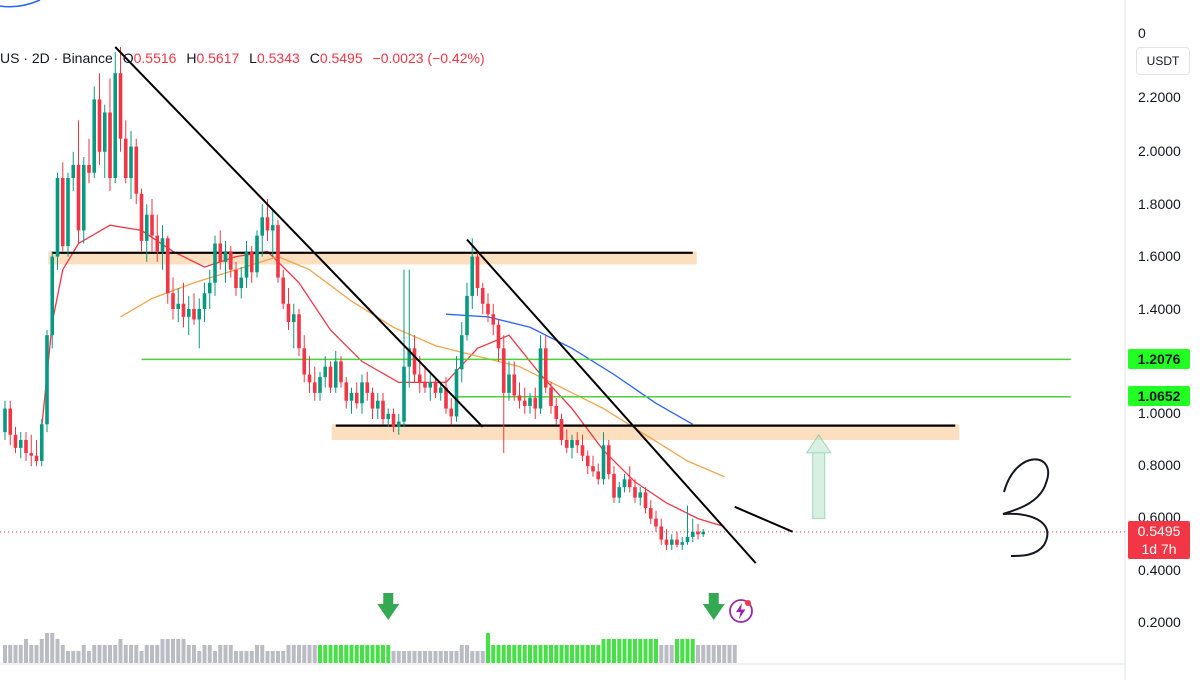 Image resolution: width=1200 pixels, height=685 pixels. Describe the element at coordinates (253, 58) in the screenshot. I see `low-label: L` at that location.